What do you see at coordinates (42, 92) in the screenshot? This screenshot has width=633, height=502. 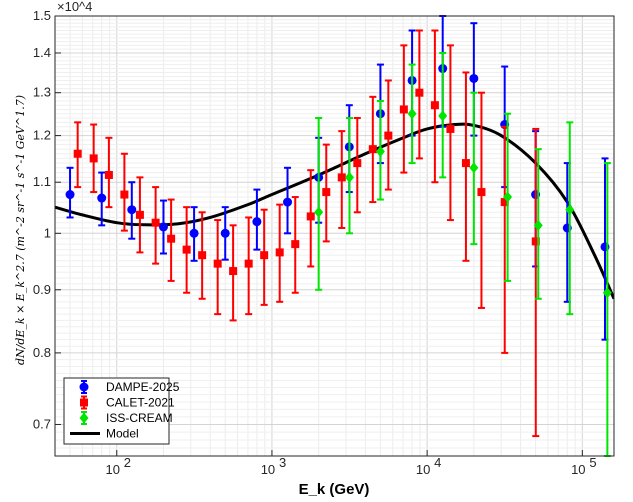 I see `y-tick-label: 1.3` at bounding box center [42, 92].